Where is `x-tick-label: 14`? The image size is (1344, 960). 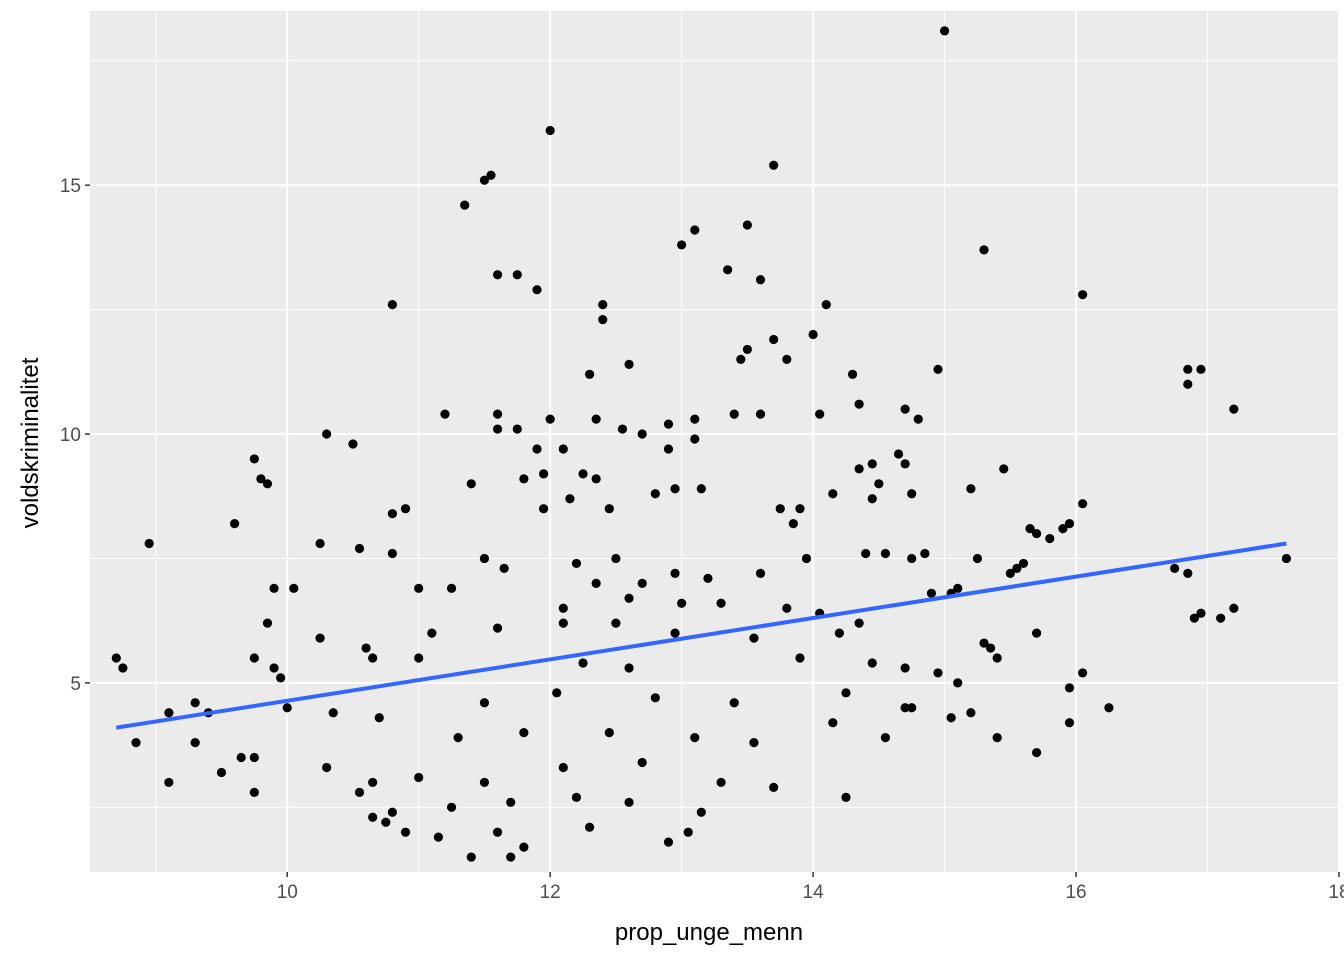
x-tick-label: 14 is located at coordinates (814, 892).